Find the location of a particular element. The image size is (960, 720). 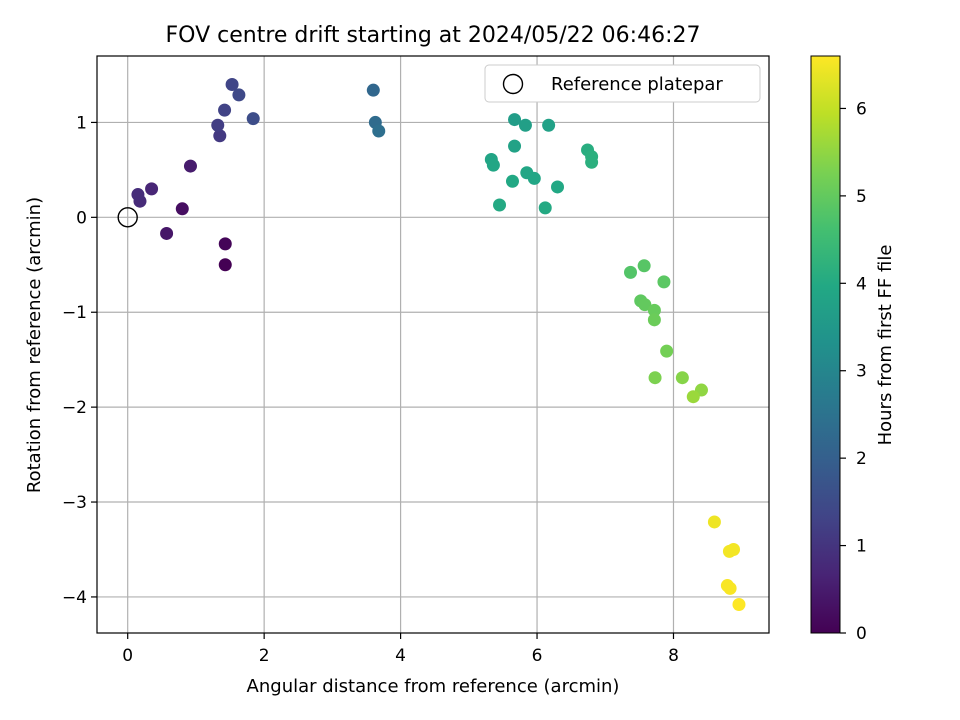

x-tick-label: 0 is located at coordinates (127, 656).